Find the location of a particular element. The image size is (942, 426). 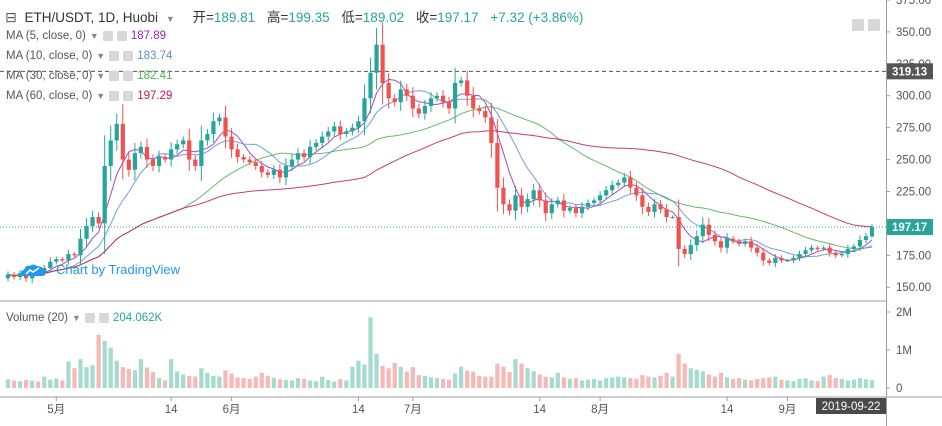

symbol-label: ETH/USDT, 1D, Huobi is located at coordinates (91, 17).